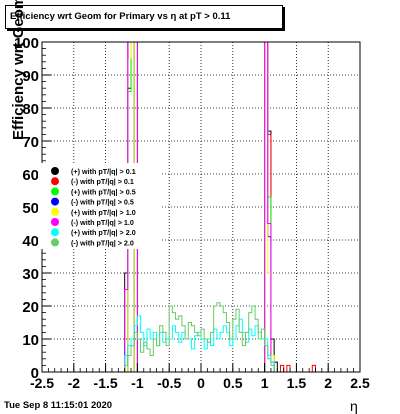 The image size is (400, 414). What do you see at coordinates (103, 212) in the screenshot?
I see `legend-entry-label: (+) with pT/|q| > 1.0` at bounding box center [103, 212].